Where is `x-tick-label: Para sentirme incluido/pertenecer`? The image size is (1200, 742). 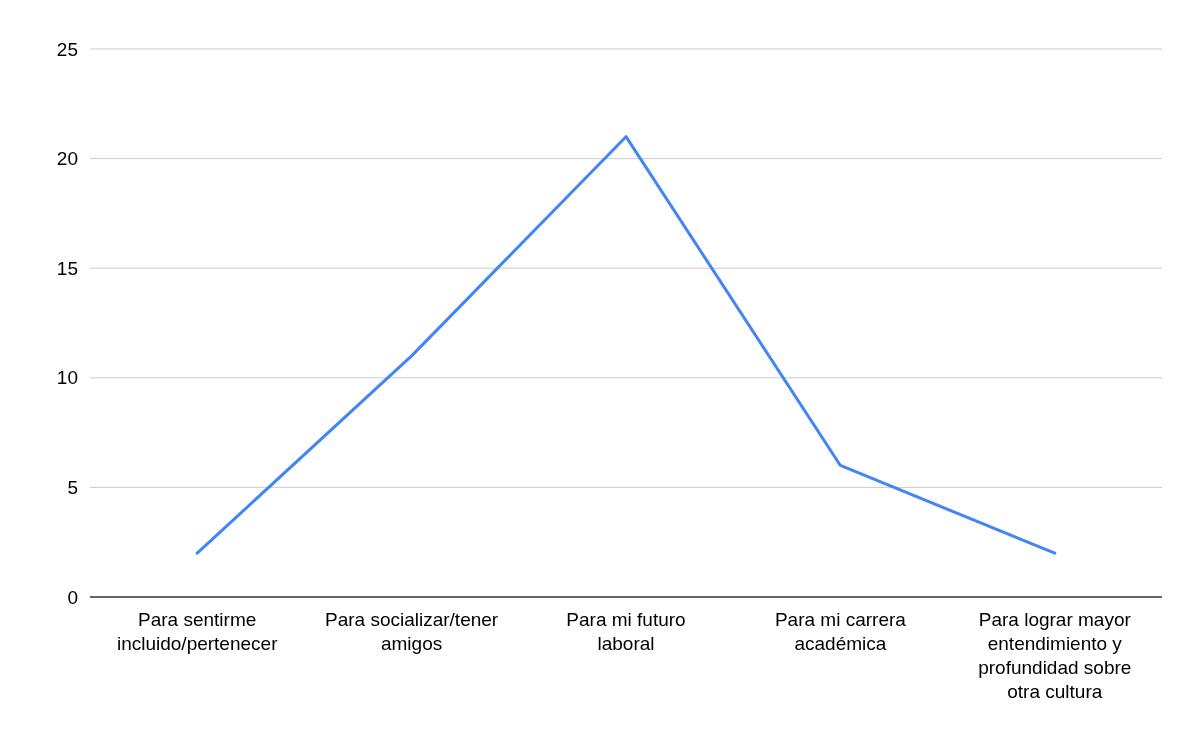
x-tick-label: Para sentirme incluido/pertenecer is located at coordinates (197, 631).